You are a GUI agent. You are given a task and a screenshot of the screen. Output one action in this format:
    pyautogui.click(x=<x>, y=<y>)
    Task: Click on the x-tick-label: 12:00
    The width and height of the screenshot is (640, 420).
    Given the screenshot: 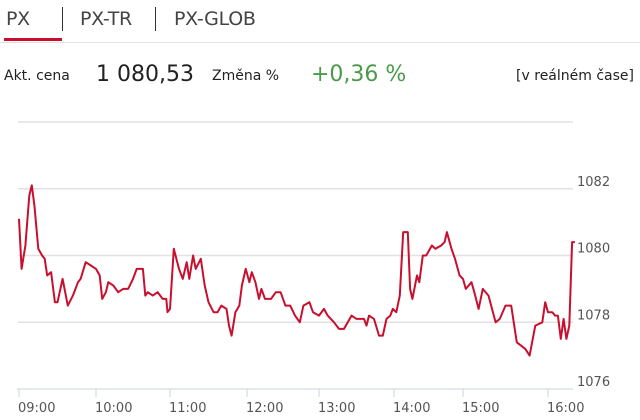 What is the action you would take?
    pyautogui.click(x=264, y=408)
    